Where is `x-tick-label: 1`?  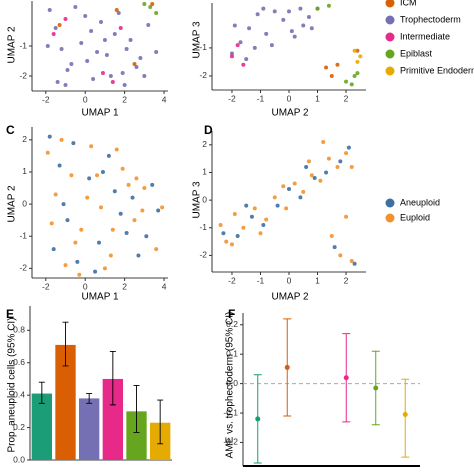 x-tick-label: 1 is located at coordinates (317, 98).